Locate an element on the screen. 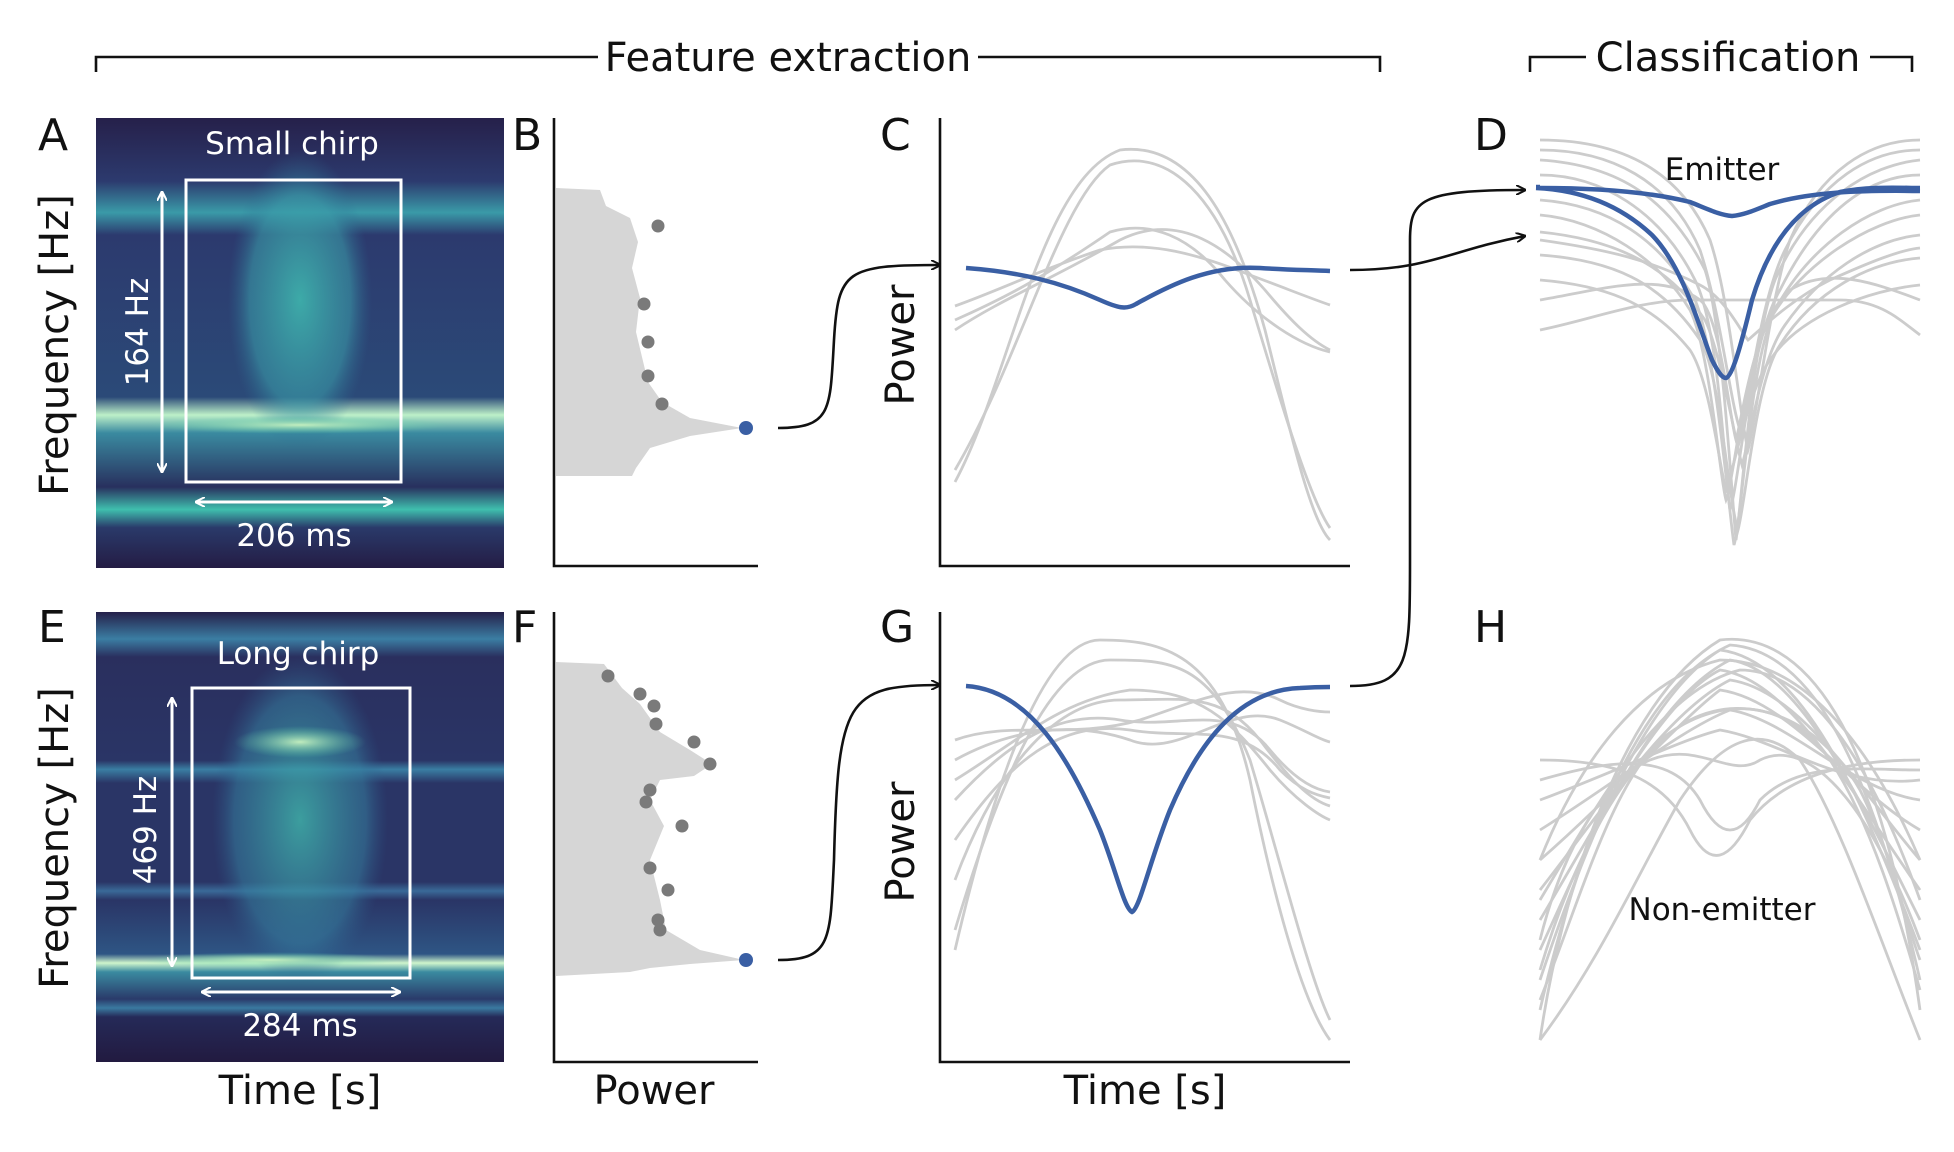 Image resolution: width=1954 pixels, height=1152 pixels. panel-label-f: F is located at coordinates (524, 627).